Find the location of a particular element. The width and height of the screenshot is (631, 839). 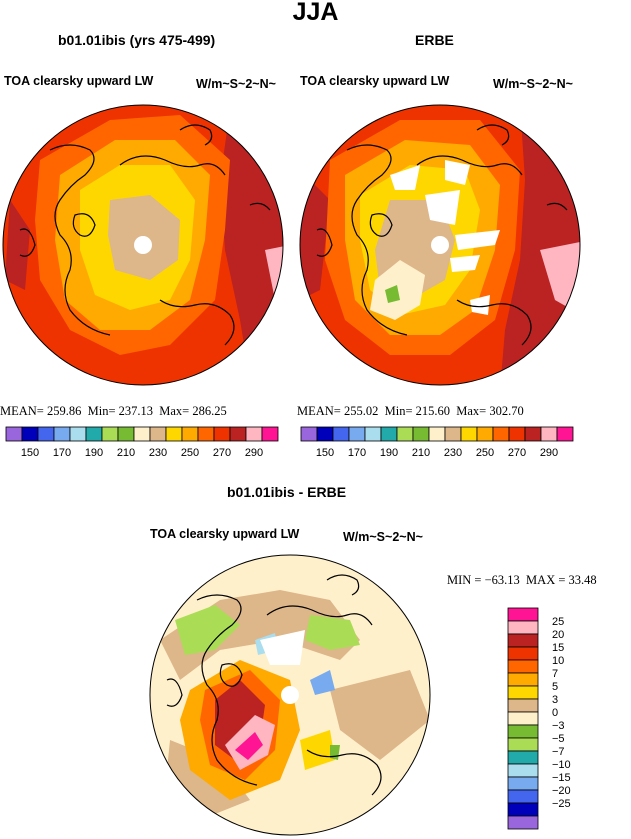

model-colorbar-tick-label: 210 is located at coordinates (126, 453).